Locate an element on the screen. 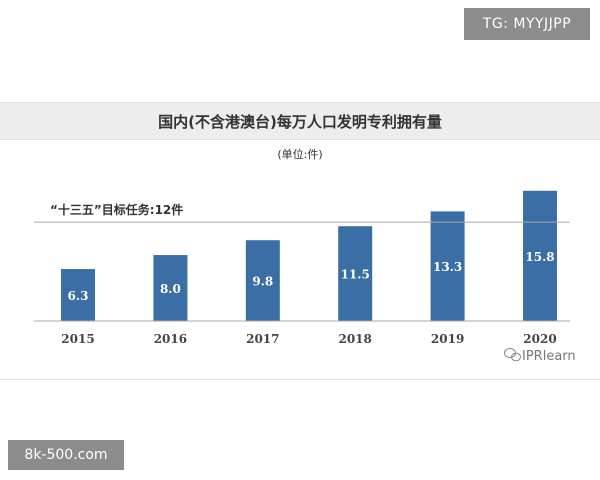  bar-value-label: 6.3 is located at coordinates (78, 296).